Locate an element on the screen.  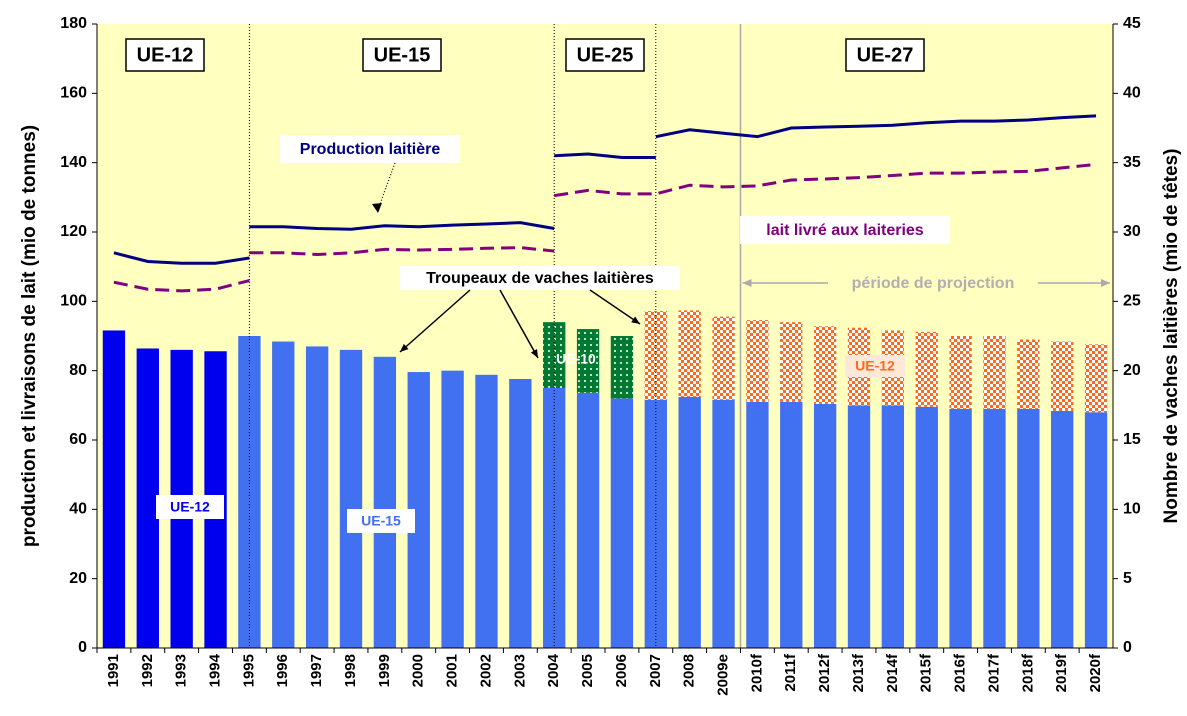
y2-tick-label: 25 is located at coordinates (1132, 301).